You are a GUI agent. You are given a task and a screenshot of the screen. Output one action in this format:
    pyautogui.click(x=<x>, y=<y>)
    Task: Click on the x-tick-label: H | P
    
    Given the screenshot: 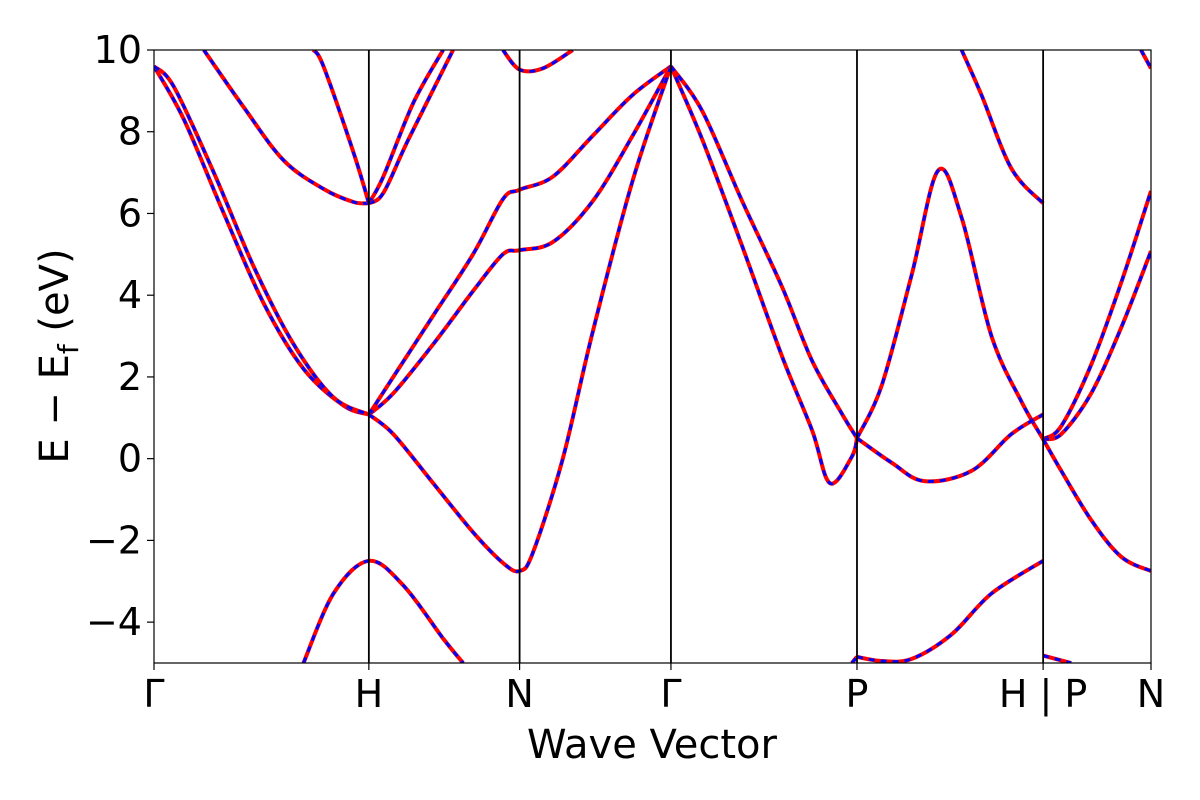 What is the action you would take?
    pyautogui.click(x=1043, y=694)
    